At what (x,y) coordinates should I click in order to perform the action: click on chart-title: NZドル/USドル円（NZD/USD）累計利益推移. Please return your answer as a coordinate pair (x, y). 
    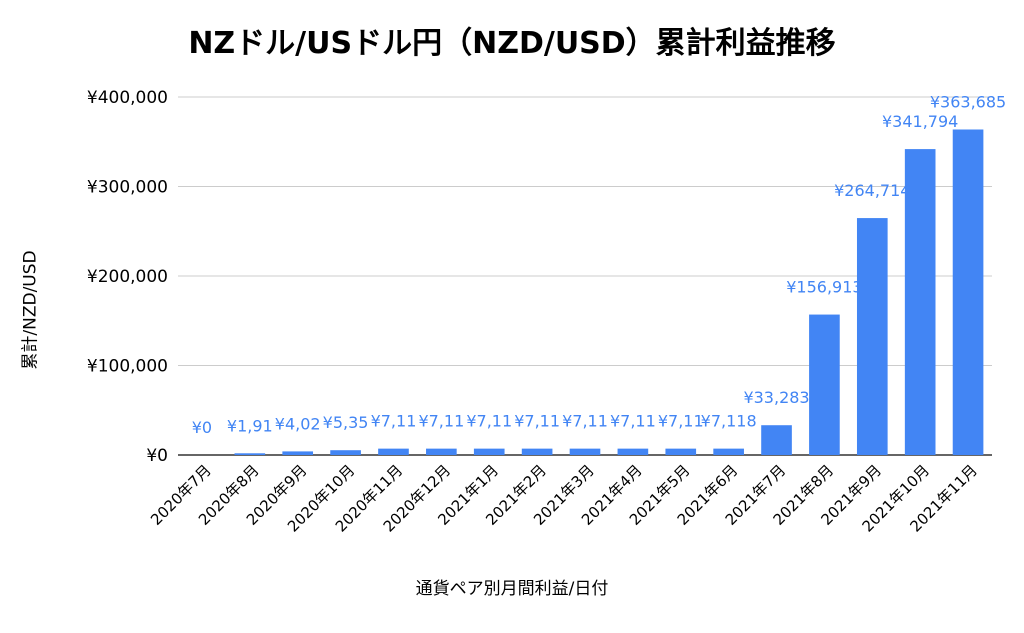
    Looking at the image, I should click on (512, 43).